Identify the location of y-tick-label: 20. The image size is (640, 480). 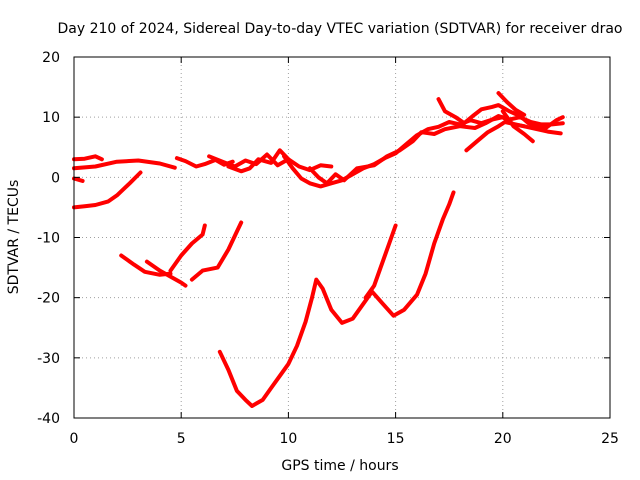
(51, 58).